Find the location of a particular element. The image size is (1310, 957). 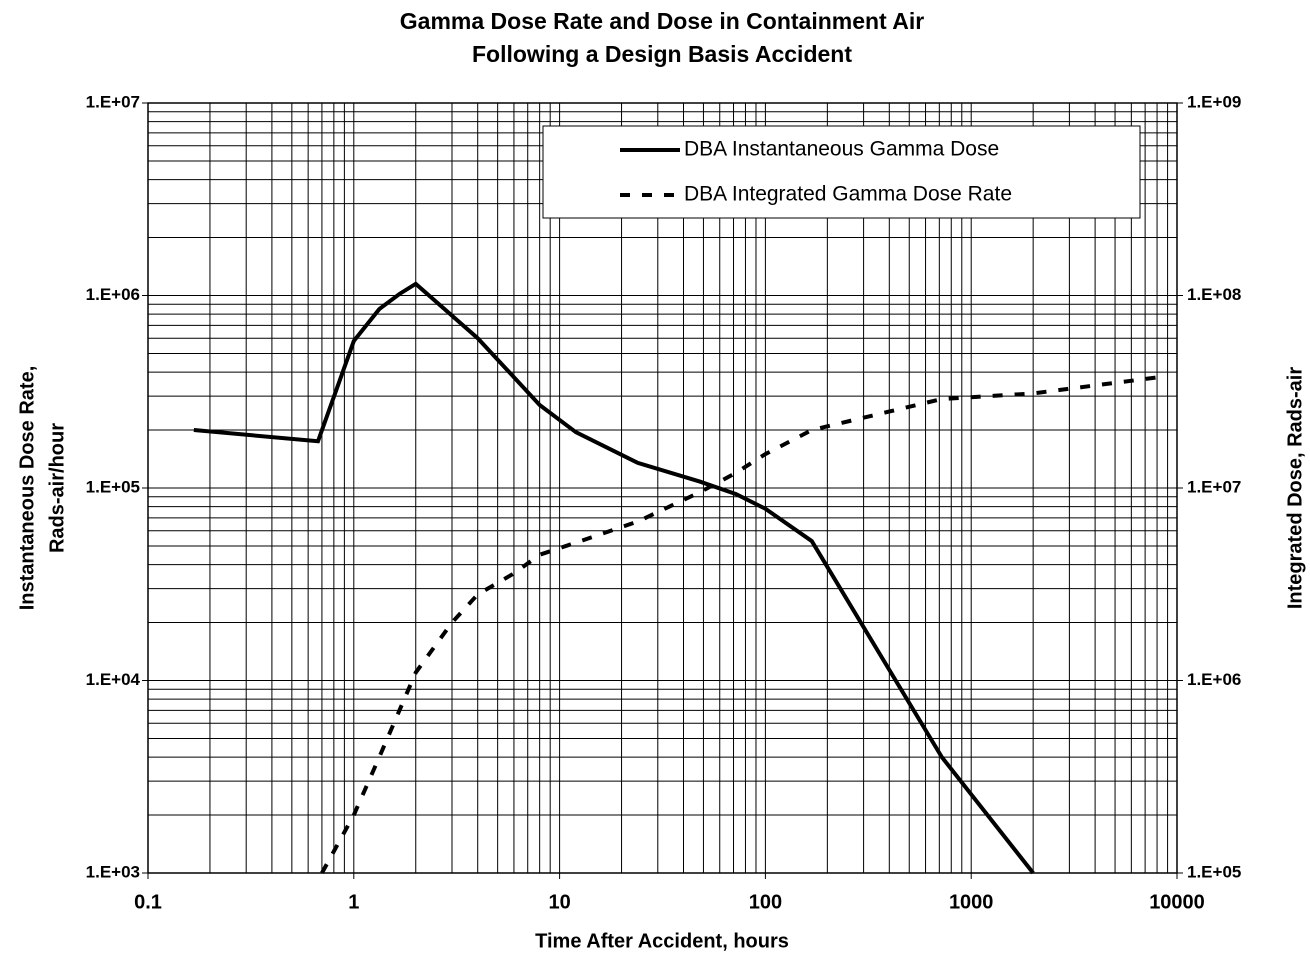

y-axis-label: Rads-air/hour is located at coordinates (57, 488).